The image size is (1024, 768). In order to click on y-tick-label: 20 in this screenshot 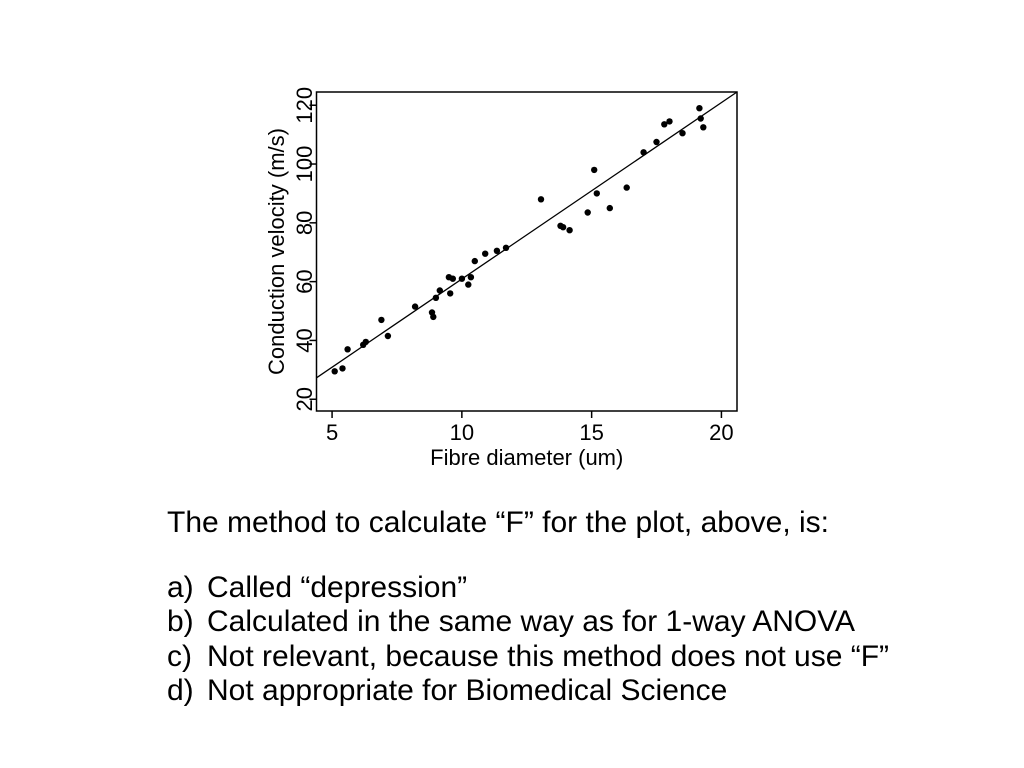, I will do `click(304, 399)`.